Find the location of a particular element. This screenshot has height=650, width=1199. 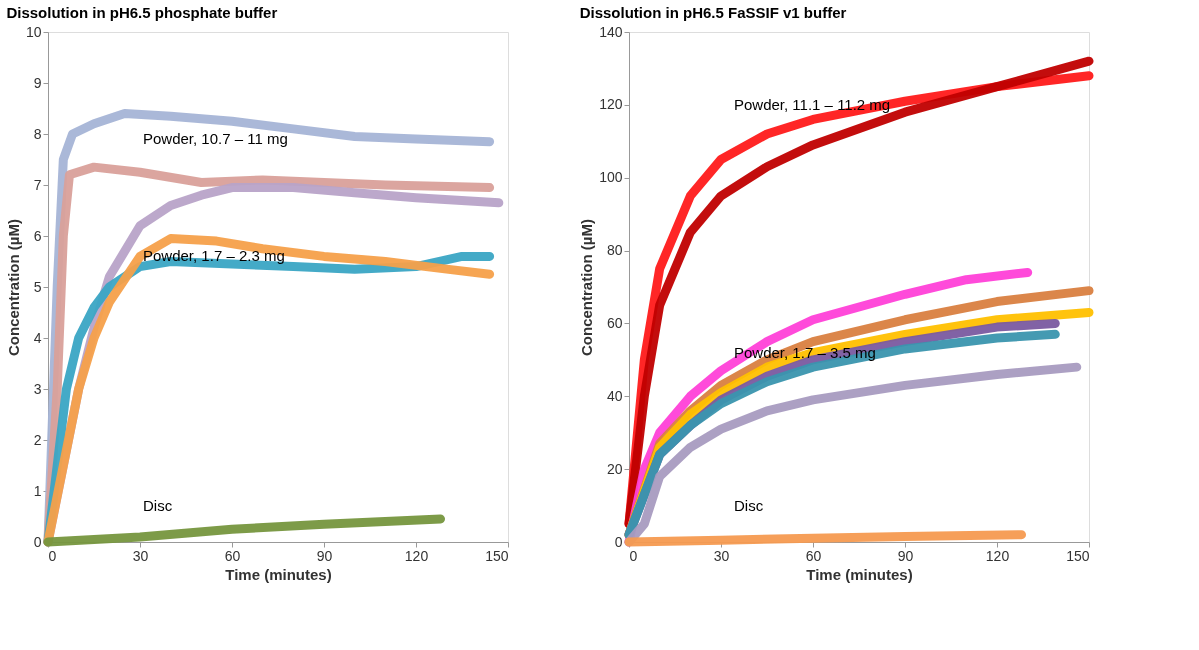

annotation: Powder, 10.7 – 11 mg is located at coordinates (215, 138).